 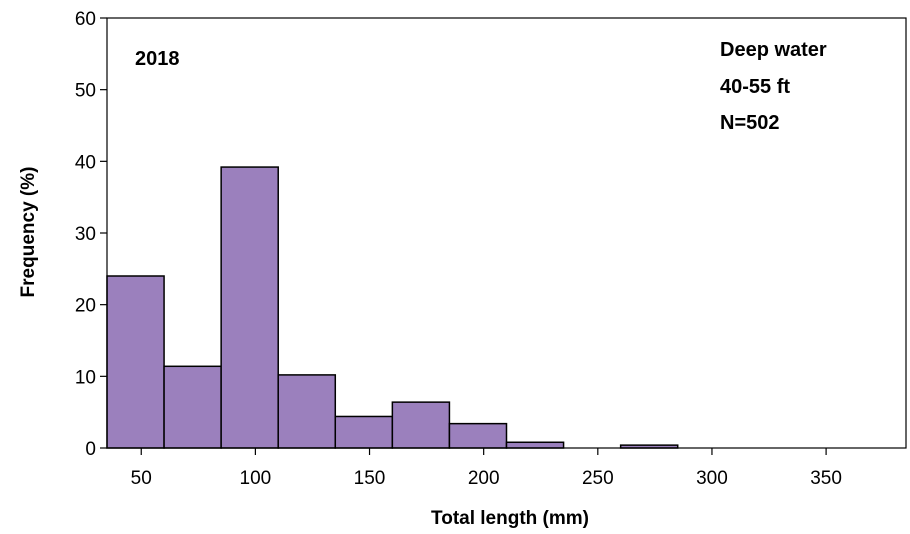 I want to click on x-tick-label-1: 100, so click(x=256, y=478).